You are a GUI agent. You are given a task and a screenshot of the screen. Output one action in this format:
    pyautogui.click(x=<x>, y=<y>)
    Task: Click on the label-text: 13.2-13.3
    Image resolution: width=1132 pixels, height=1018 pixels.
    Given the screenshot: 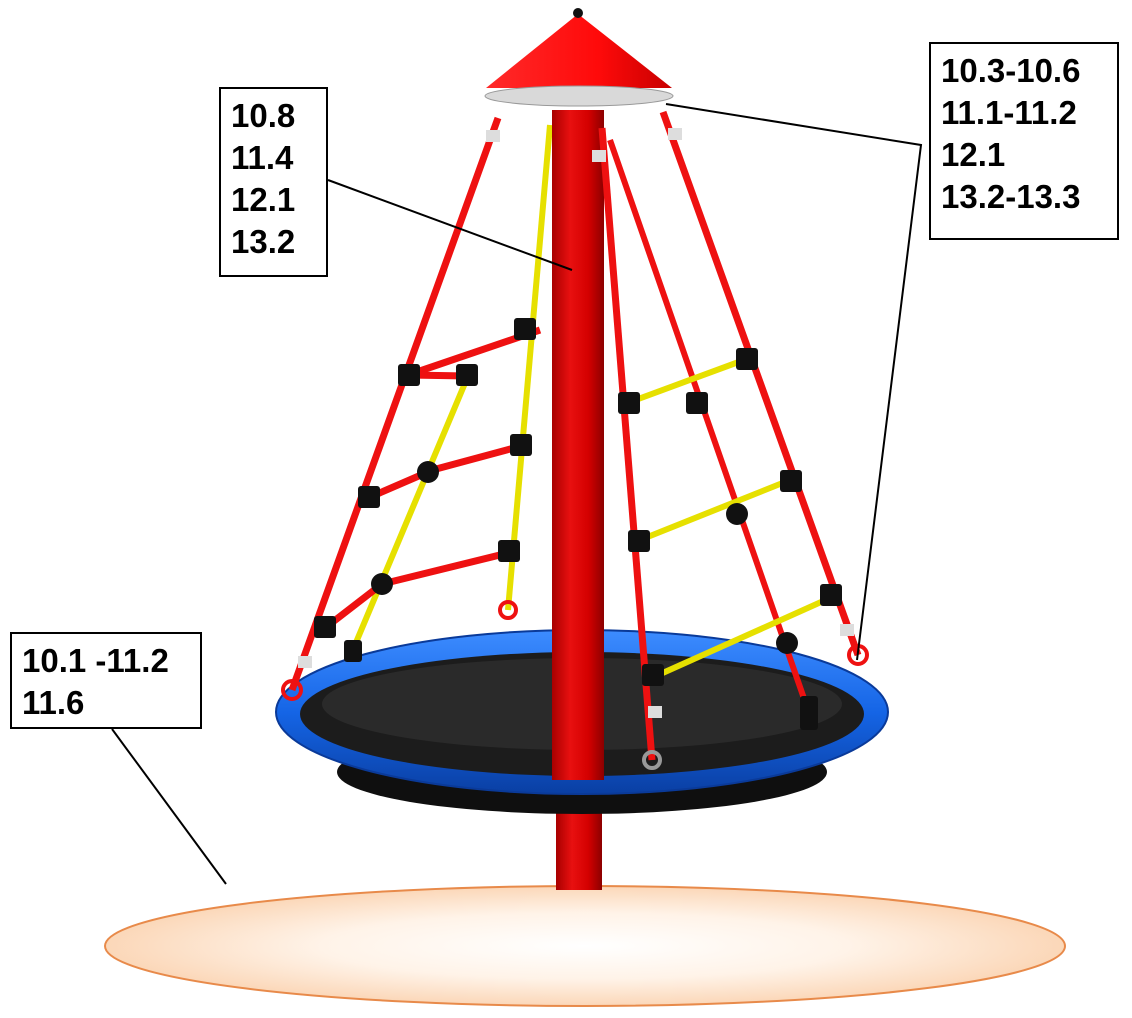 What is the action you would take?
    pyautogui.click(x=1011, y=196)
    